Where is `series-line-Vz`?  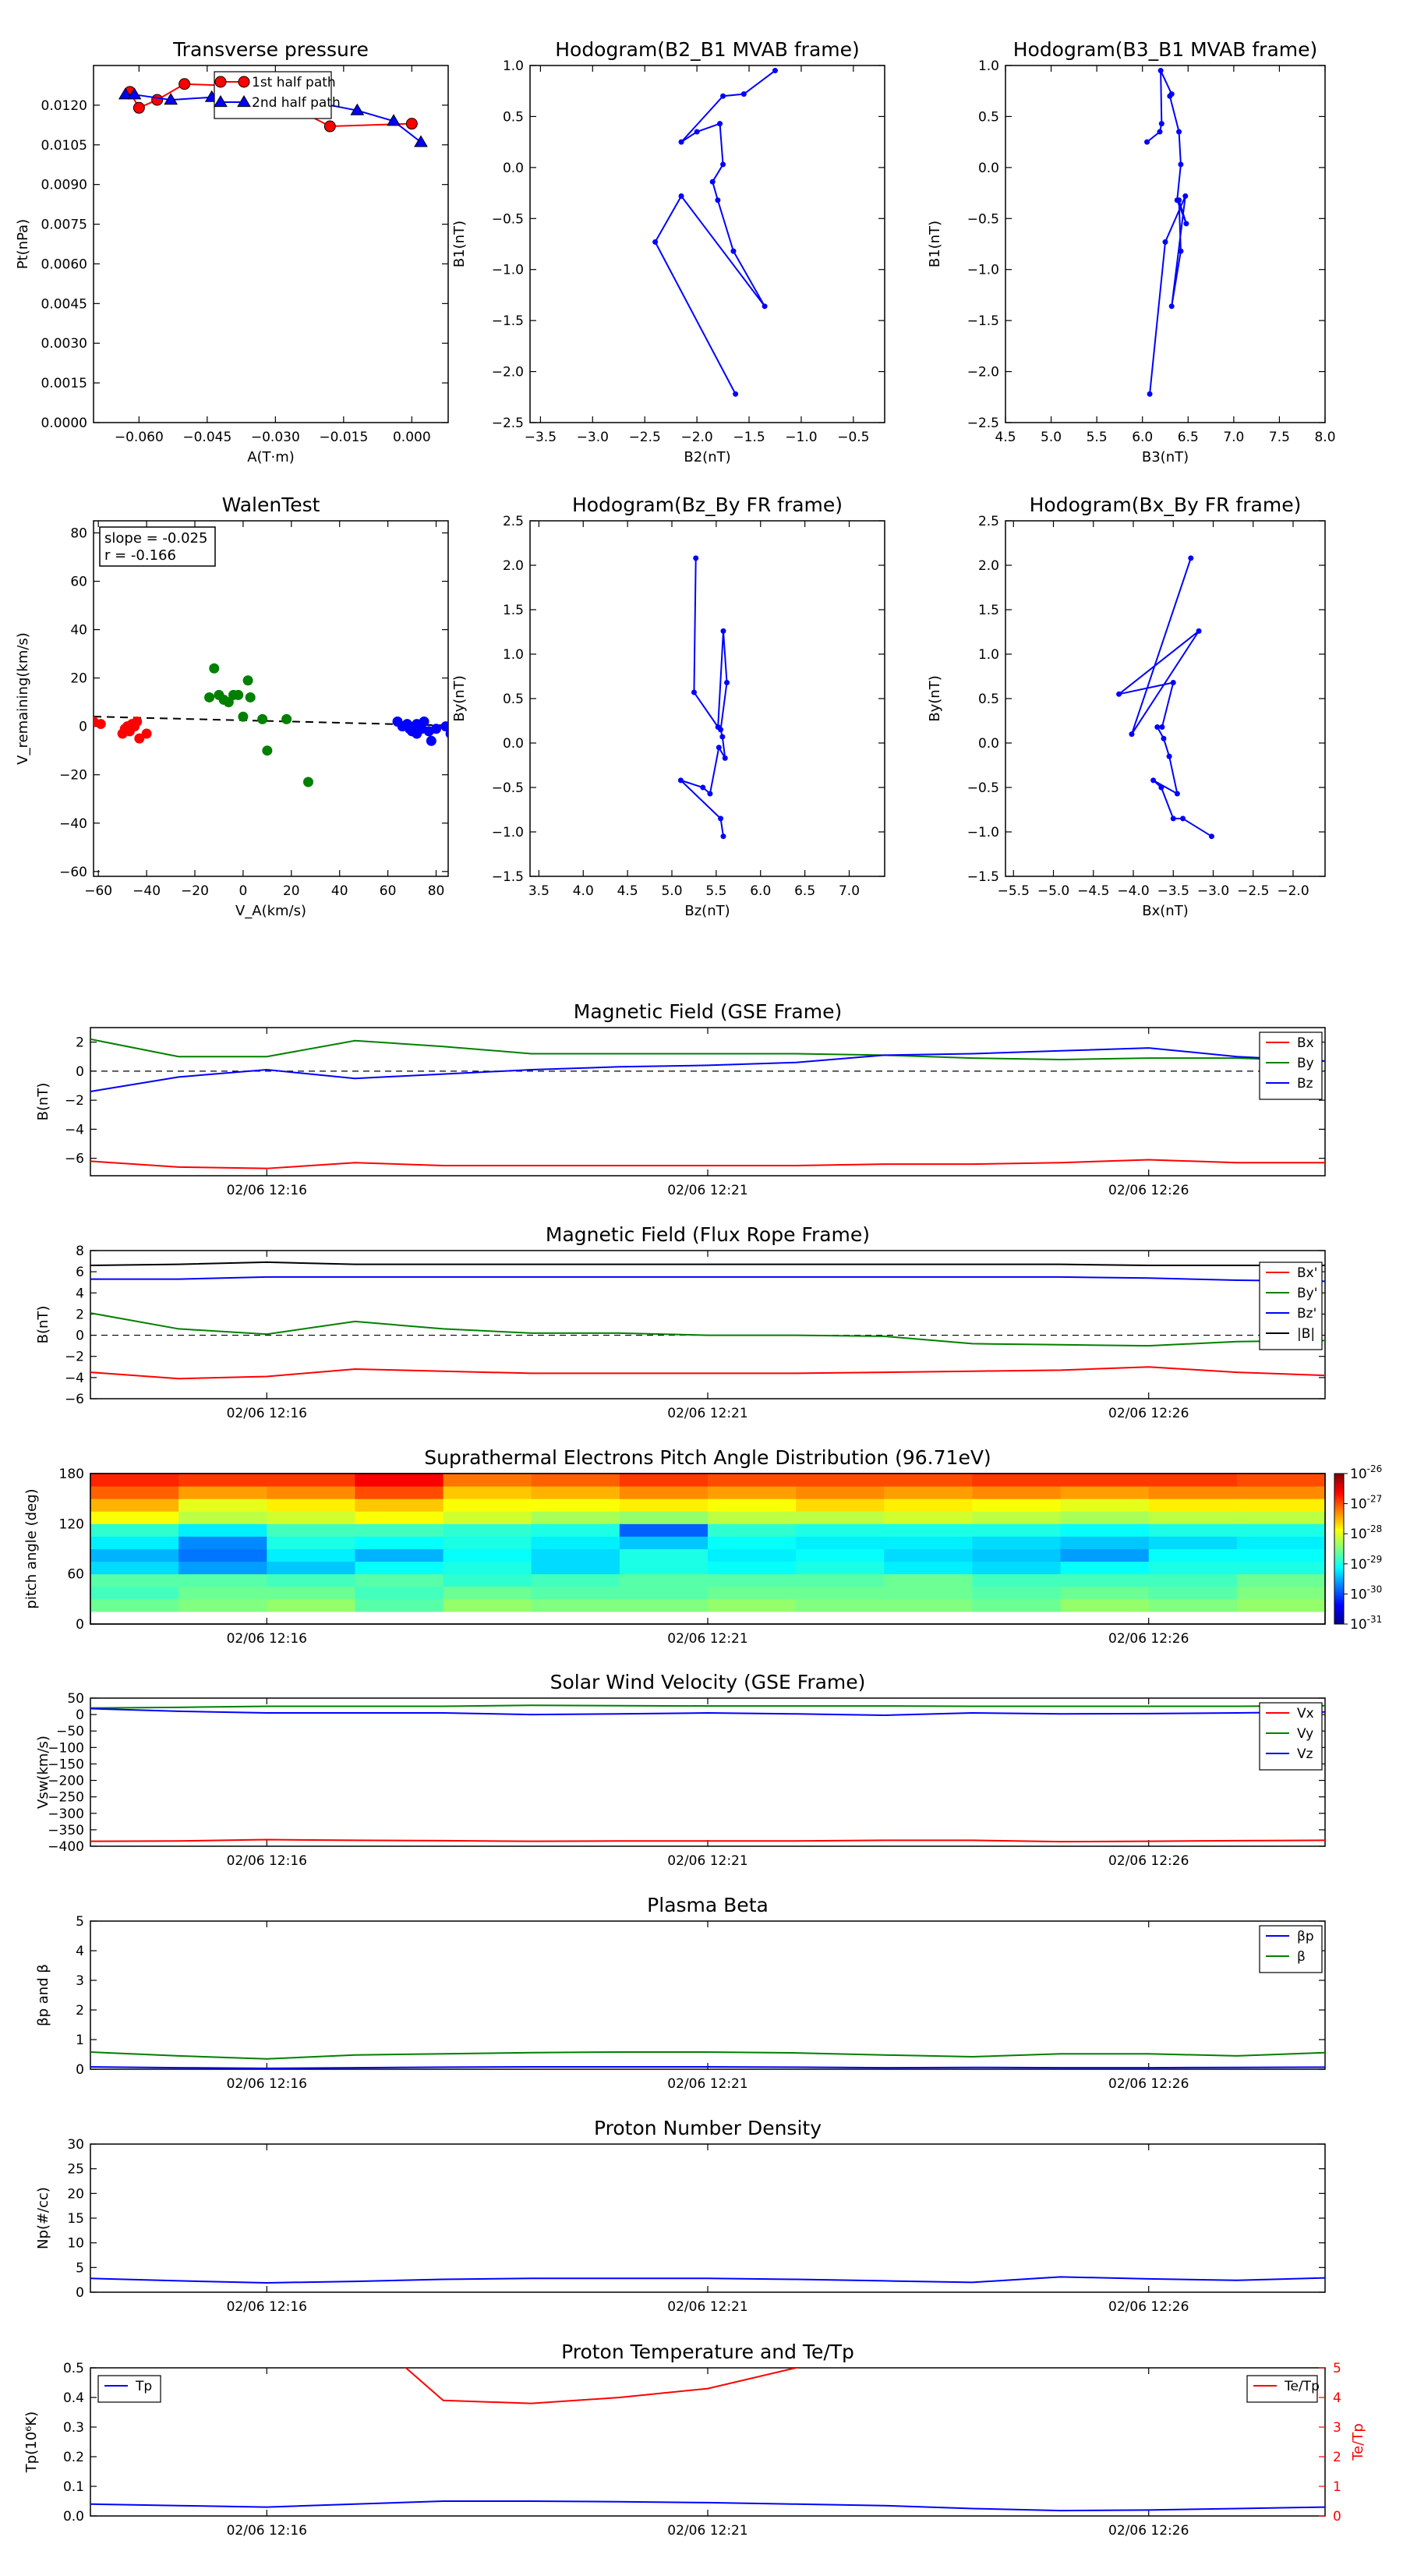 series-line-Vz is located at coordinates (707, 1711).